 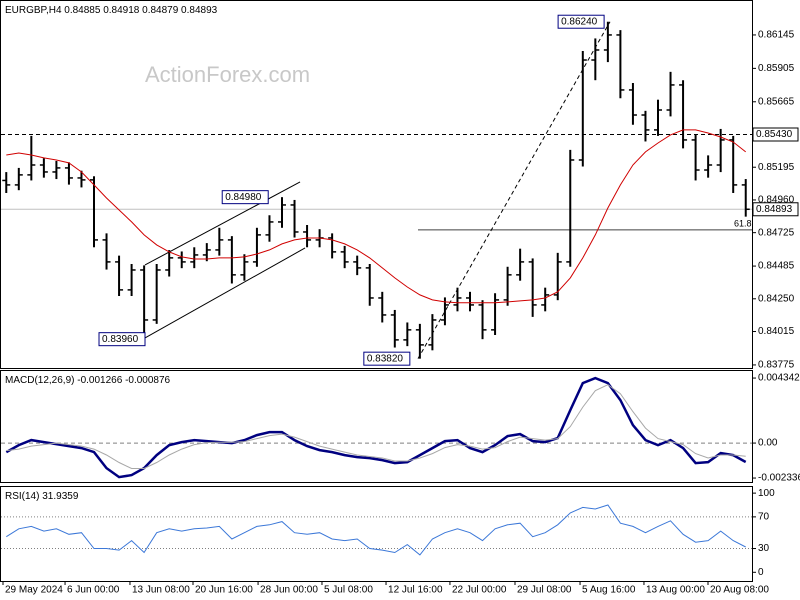 I want to click on y-tick-label: 0.84485, so click(x=776, y=266).